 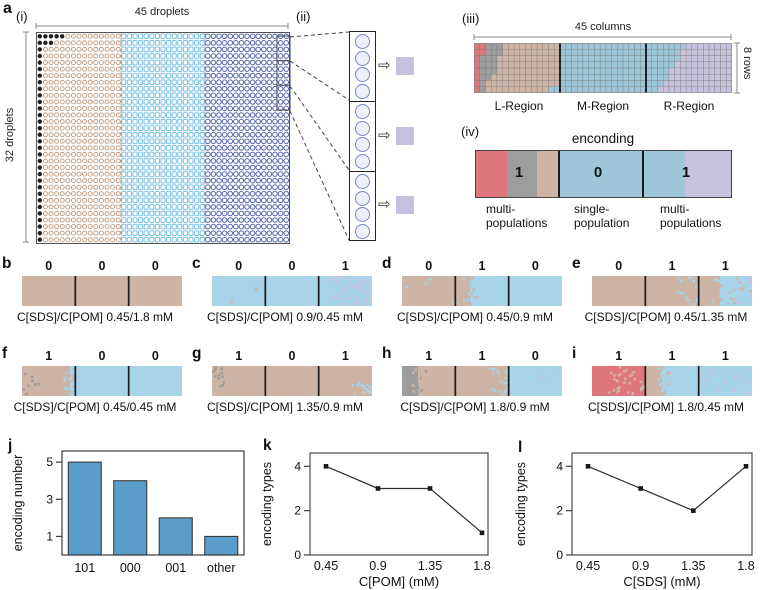 What do you see at coordinates (471, 18) in the screenshot?
I see `panel-a-iii-label: (iii)` at bounding box center [471, 18].